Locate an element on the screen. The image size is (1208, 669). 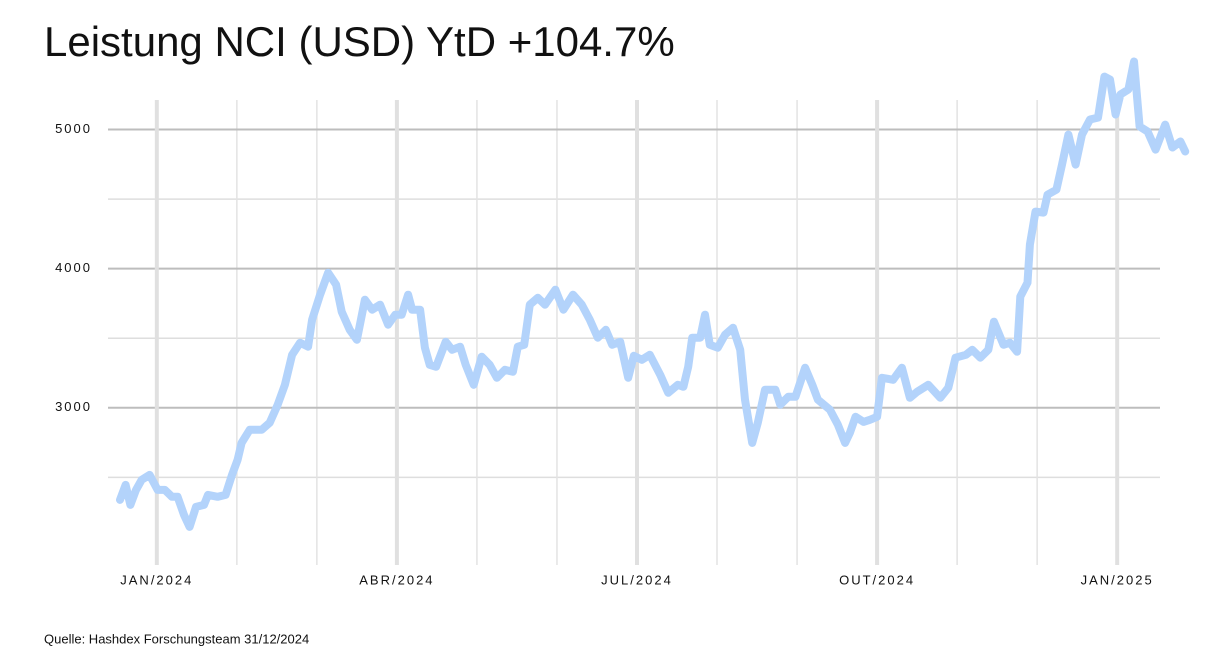
y-tick-label: 5000 is located at coordinates (73, 128).